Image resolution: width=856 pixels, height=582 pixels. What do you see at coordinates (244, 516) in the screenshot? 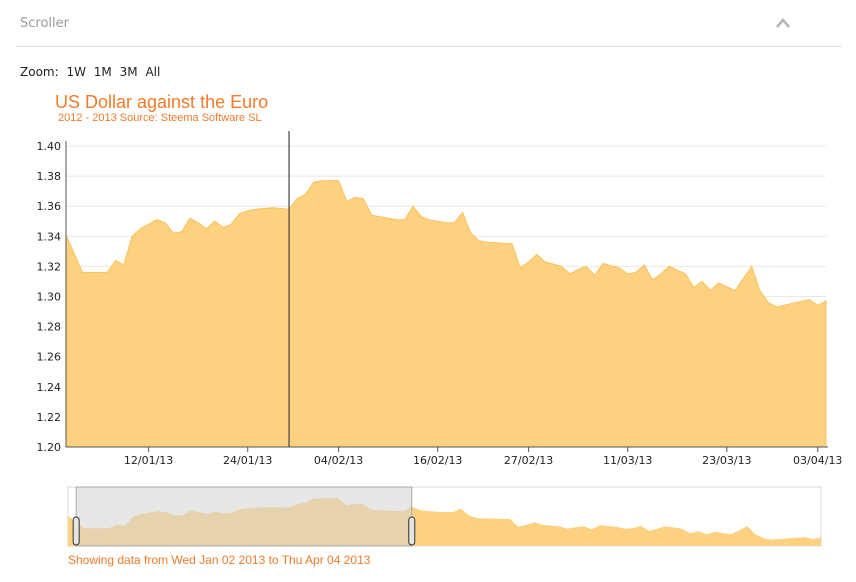
I see `navigator-selection` at bounding box center [244, 516].